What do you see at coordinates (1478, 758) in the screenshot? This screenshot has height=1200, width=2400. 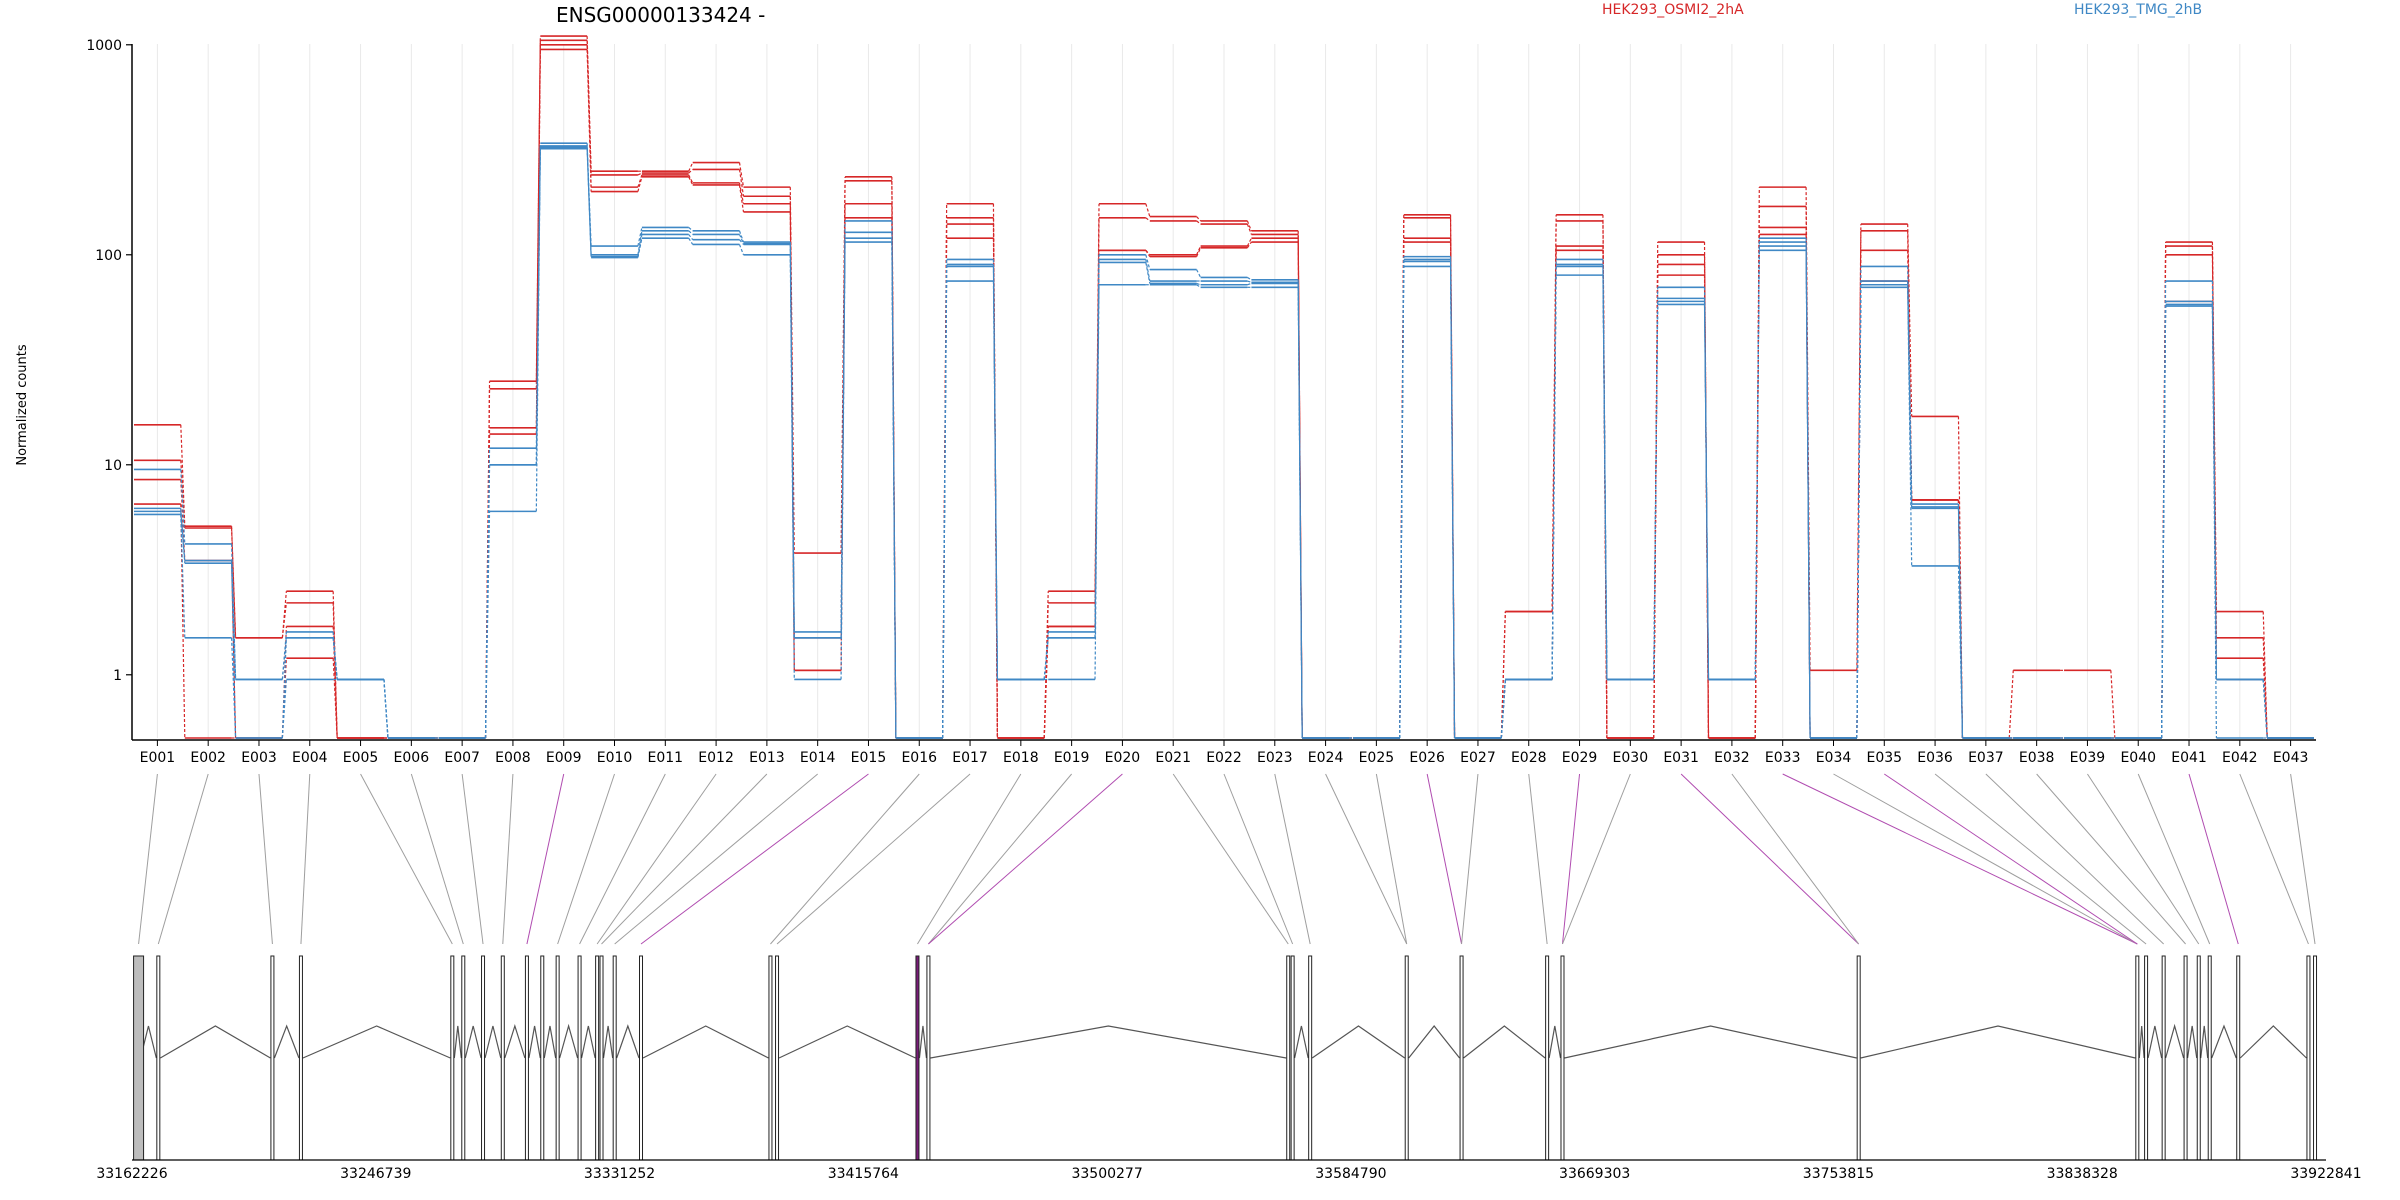 I see `x-tick-label: E027` at bounding box center [1478, 758].